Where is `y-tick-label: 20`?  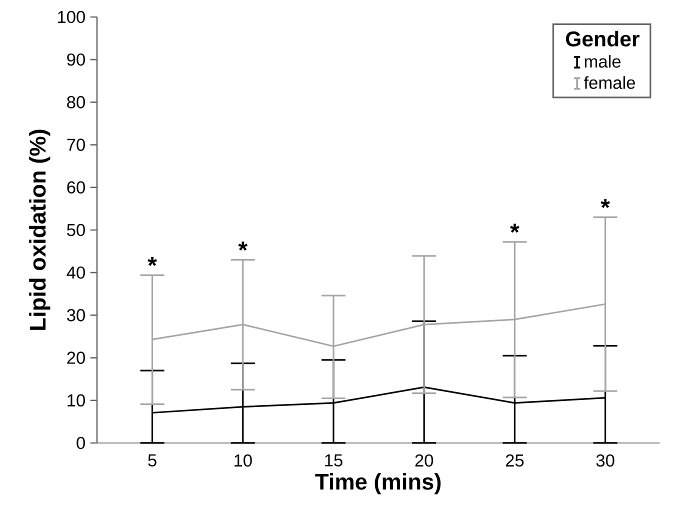 y-tick-label: 20 is located at coordinates (76, 358).